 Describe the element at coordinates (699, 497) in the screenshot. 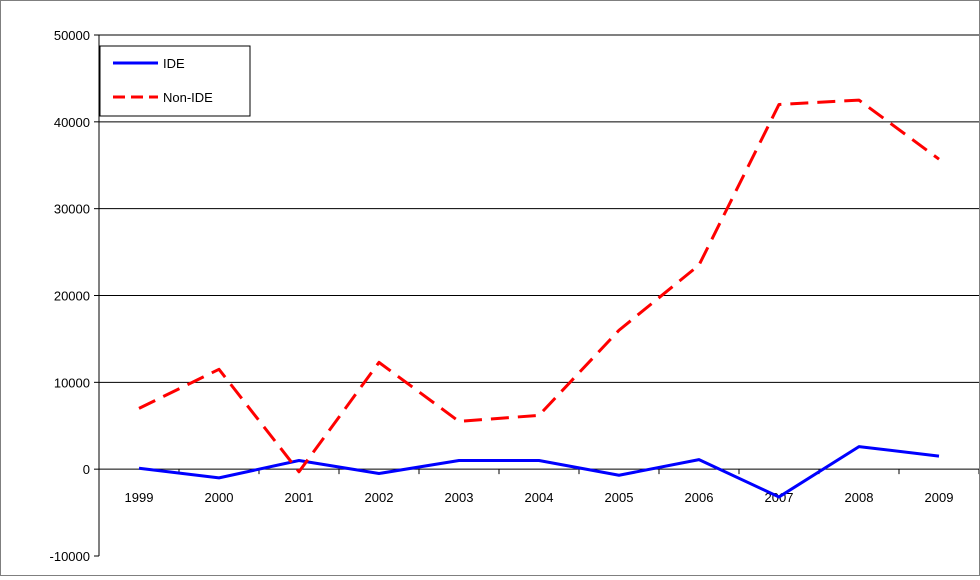

I see `x-tick-label: 2006` at that location.